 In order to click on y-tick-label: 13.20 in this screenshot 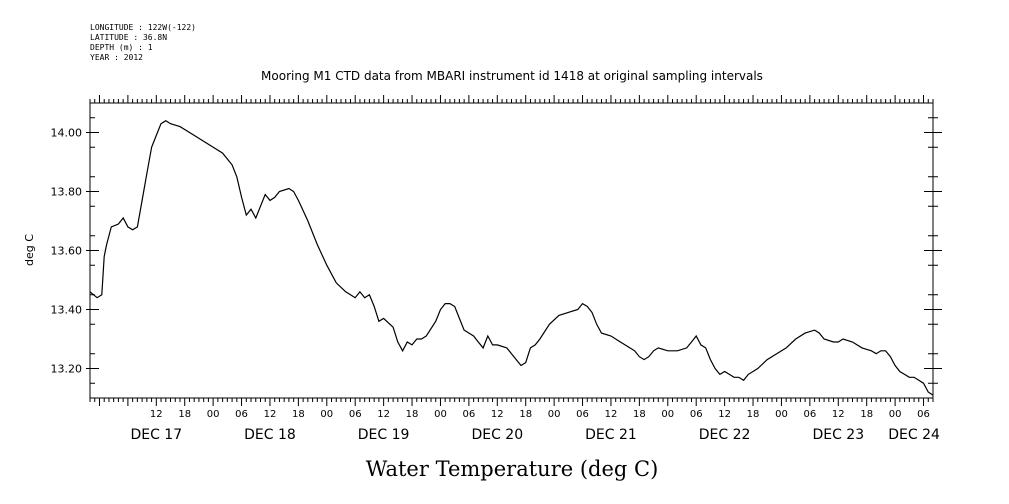, I will do `click(67, 369)`.